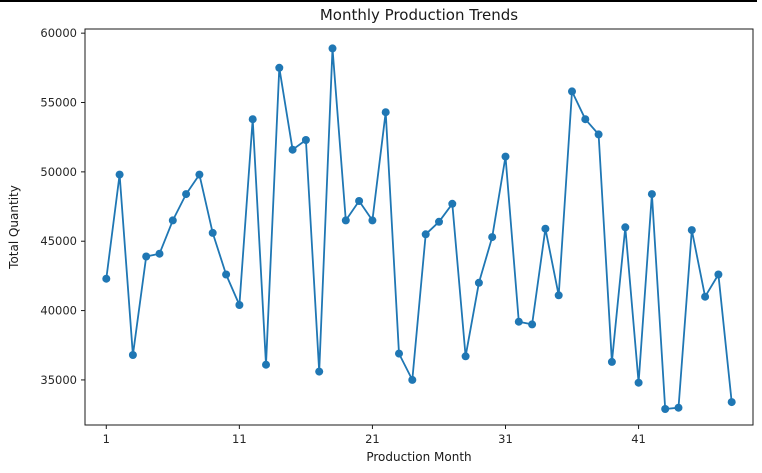 The image size is (762, 473). What do you see at coordinates (58, 311) in the screenshot?
I see `y-tick-label: 40000` at bounding box center [58, 311].